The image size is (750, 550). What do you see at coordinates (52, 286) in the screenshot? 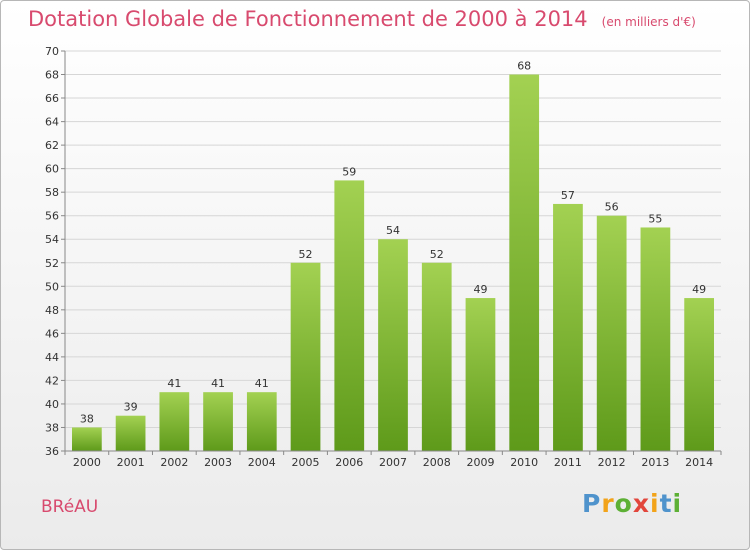
I see `y-tick-label: 50` at bounding box center [52, 286].